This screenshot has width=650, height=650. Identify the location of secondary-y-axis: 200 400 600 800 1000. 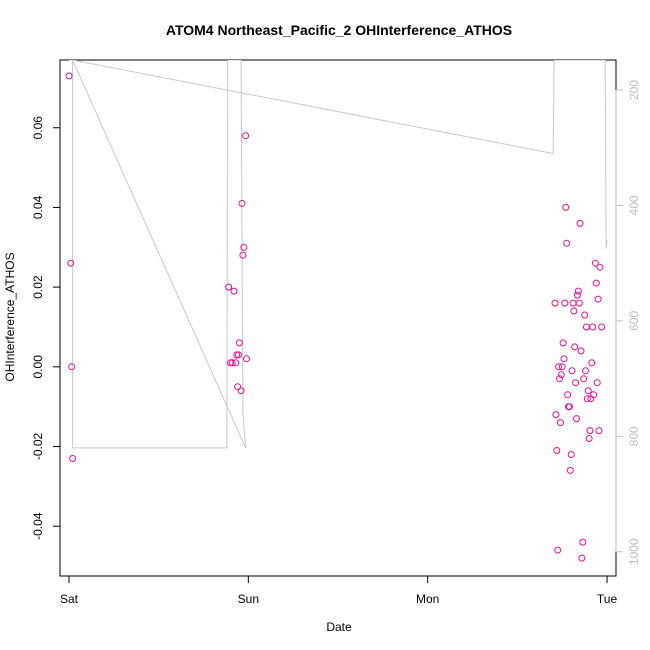
(628, 322).